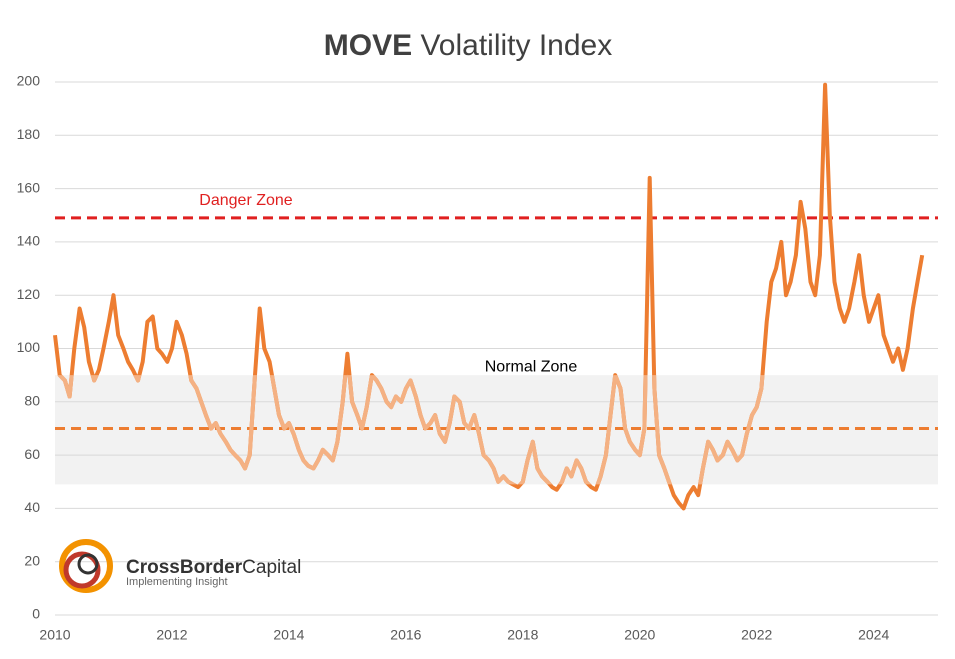 The image size is (955, 659). Describe the element at coordinates (29, 294) in the screenshot. I see `y-tick-label: 120` at that location.